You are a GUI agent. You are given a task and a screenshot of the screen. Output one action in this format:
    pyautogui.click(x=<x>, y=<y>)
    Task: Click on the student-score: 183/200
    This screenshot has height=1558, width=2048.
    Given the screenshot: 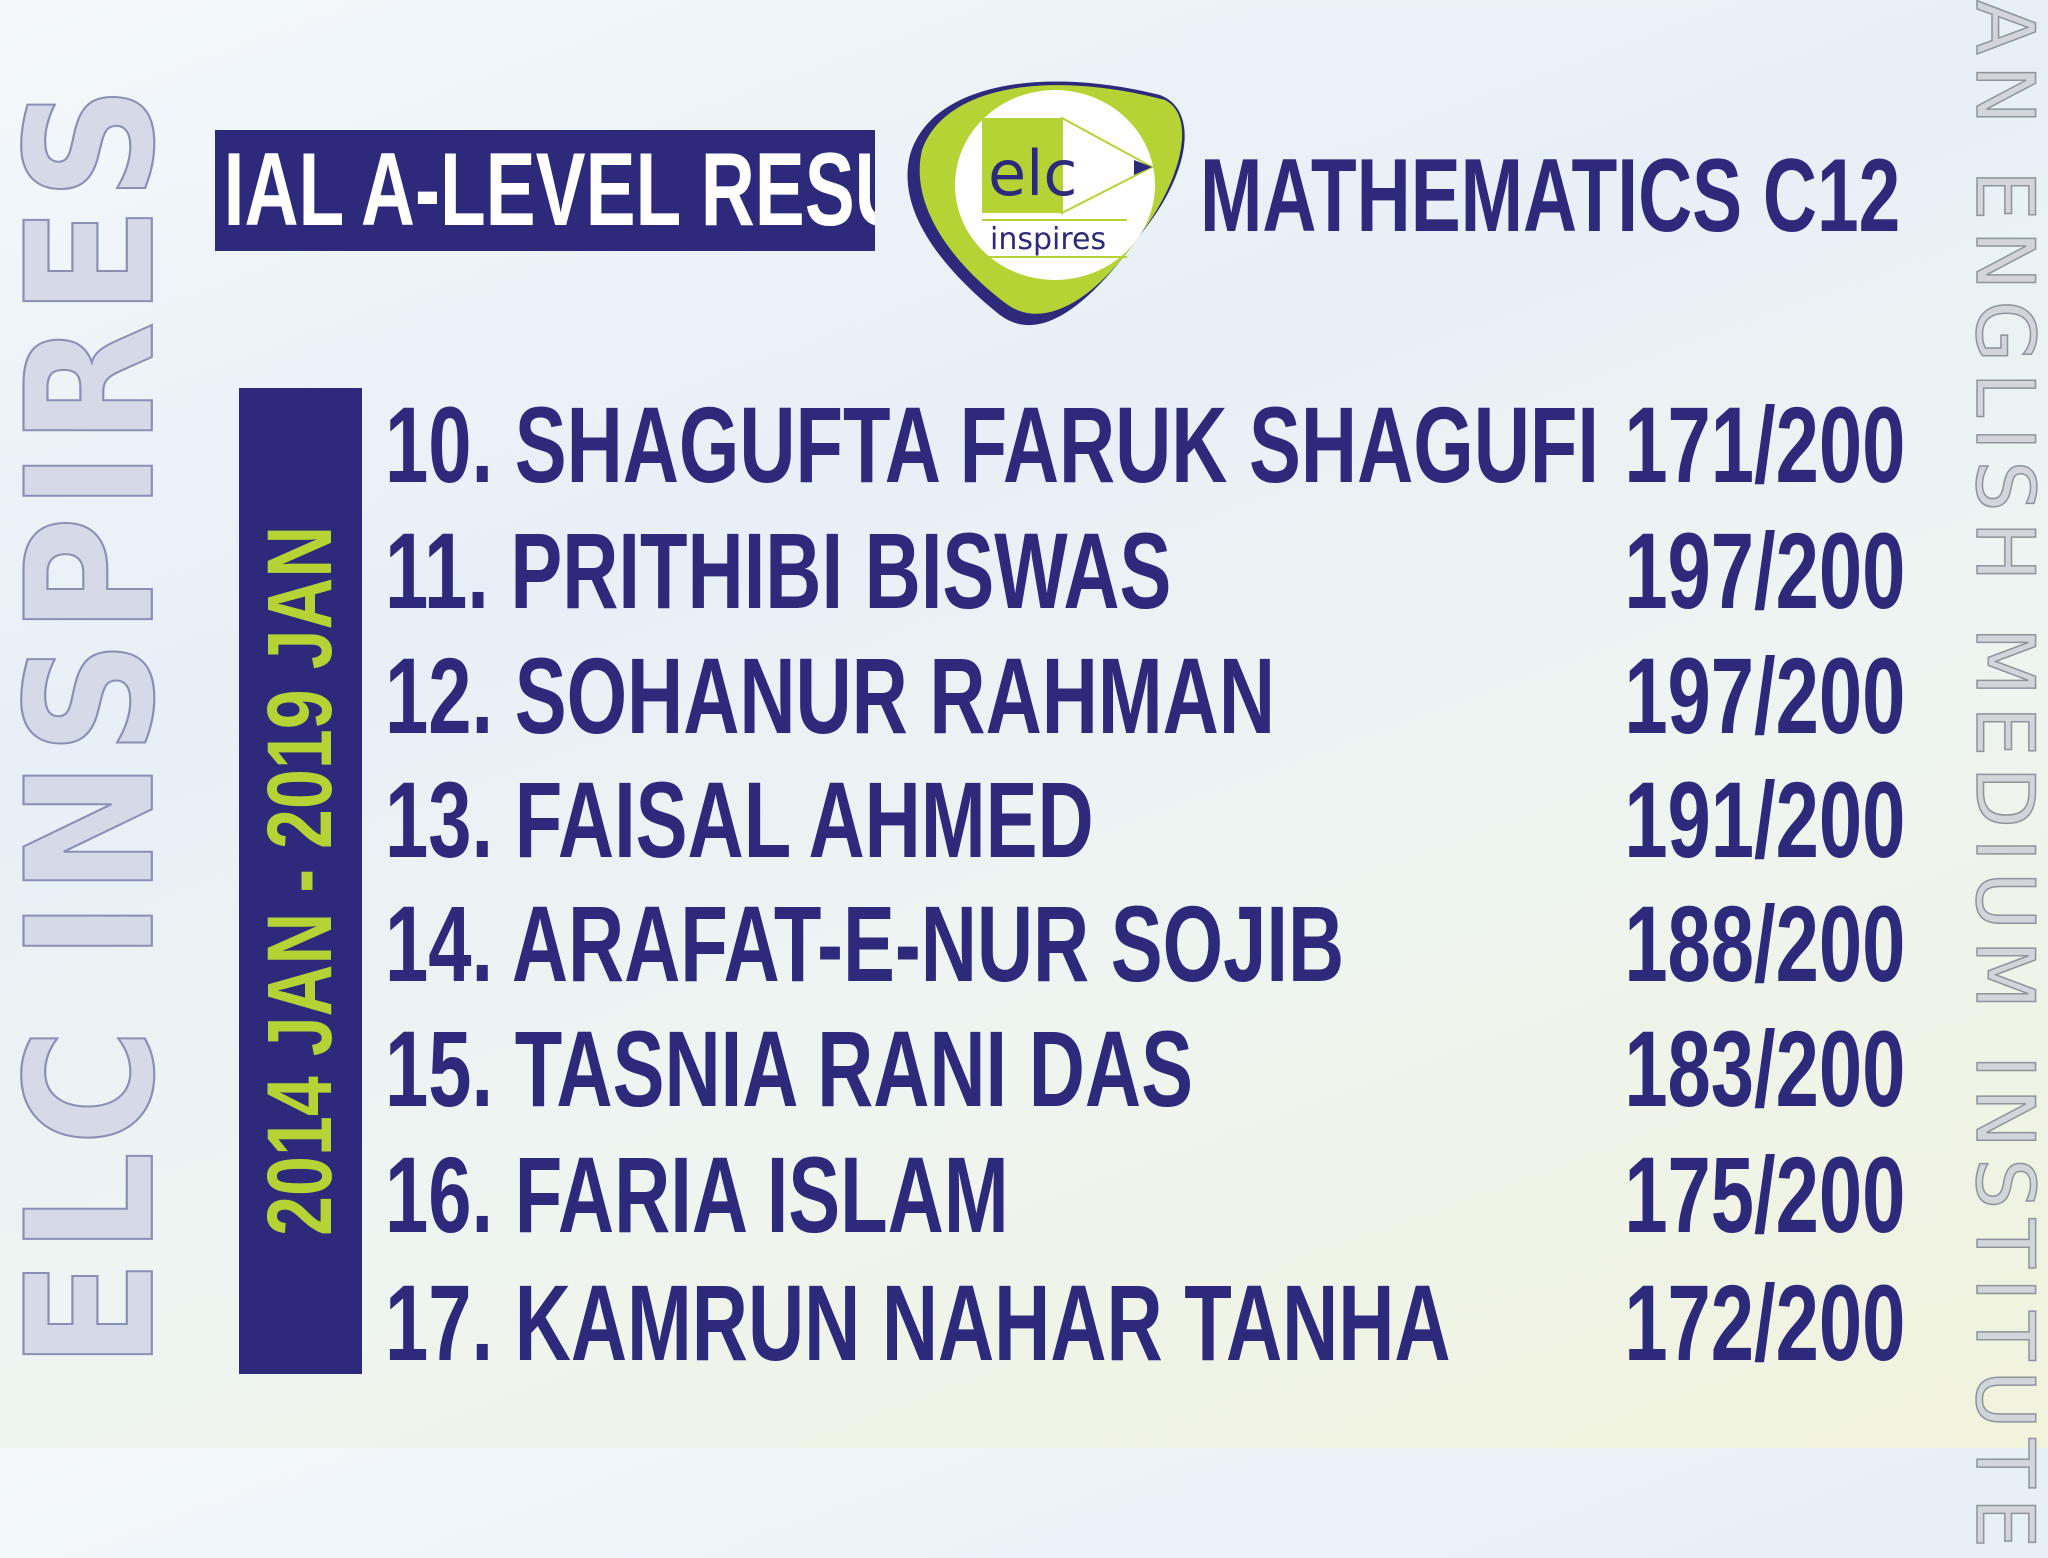 What is the action you would take?
    pyautogui.click(x=1764, y=1068)
    